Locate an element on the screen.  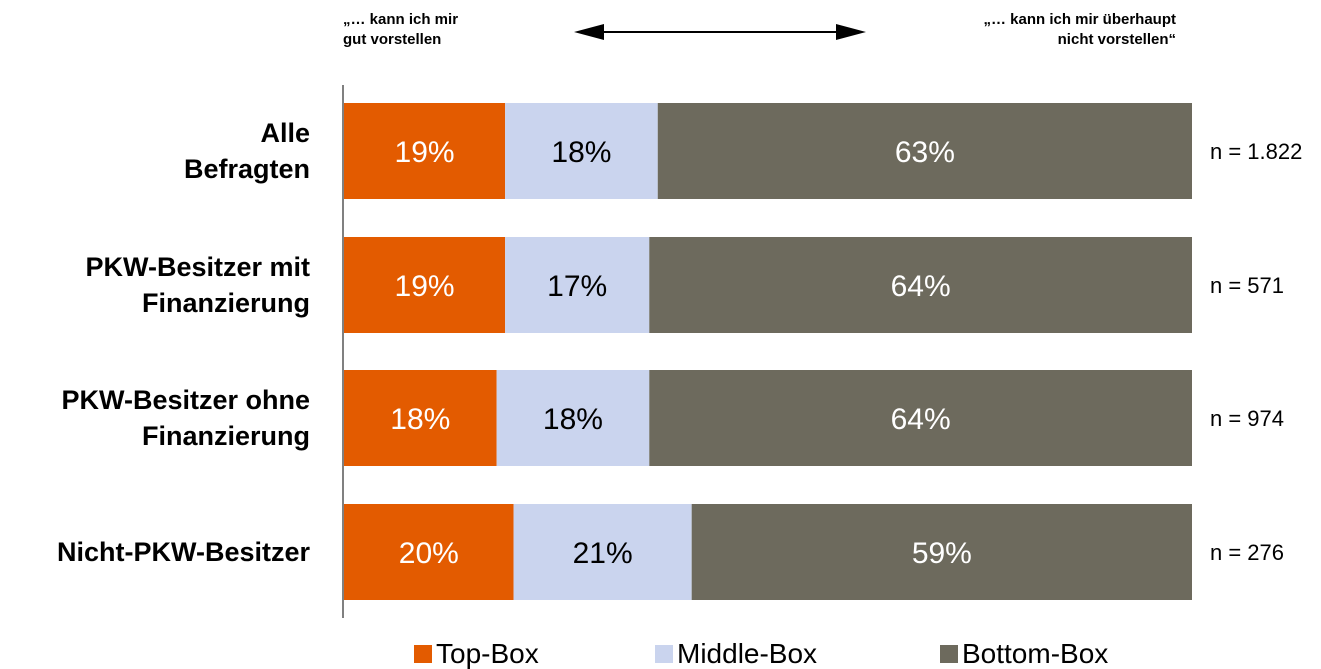
sample-size-label: n = 974 is located at coordinates (1247, 418).